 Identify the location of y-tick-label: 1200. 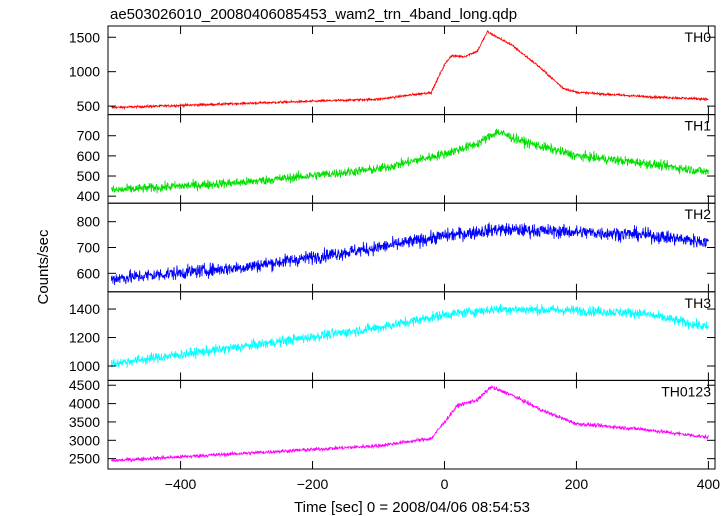
(84, 338).